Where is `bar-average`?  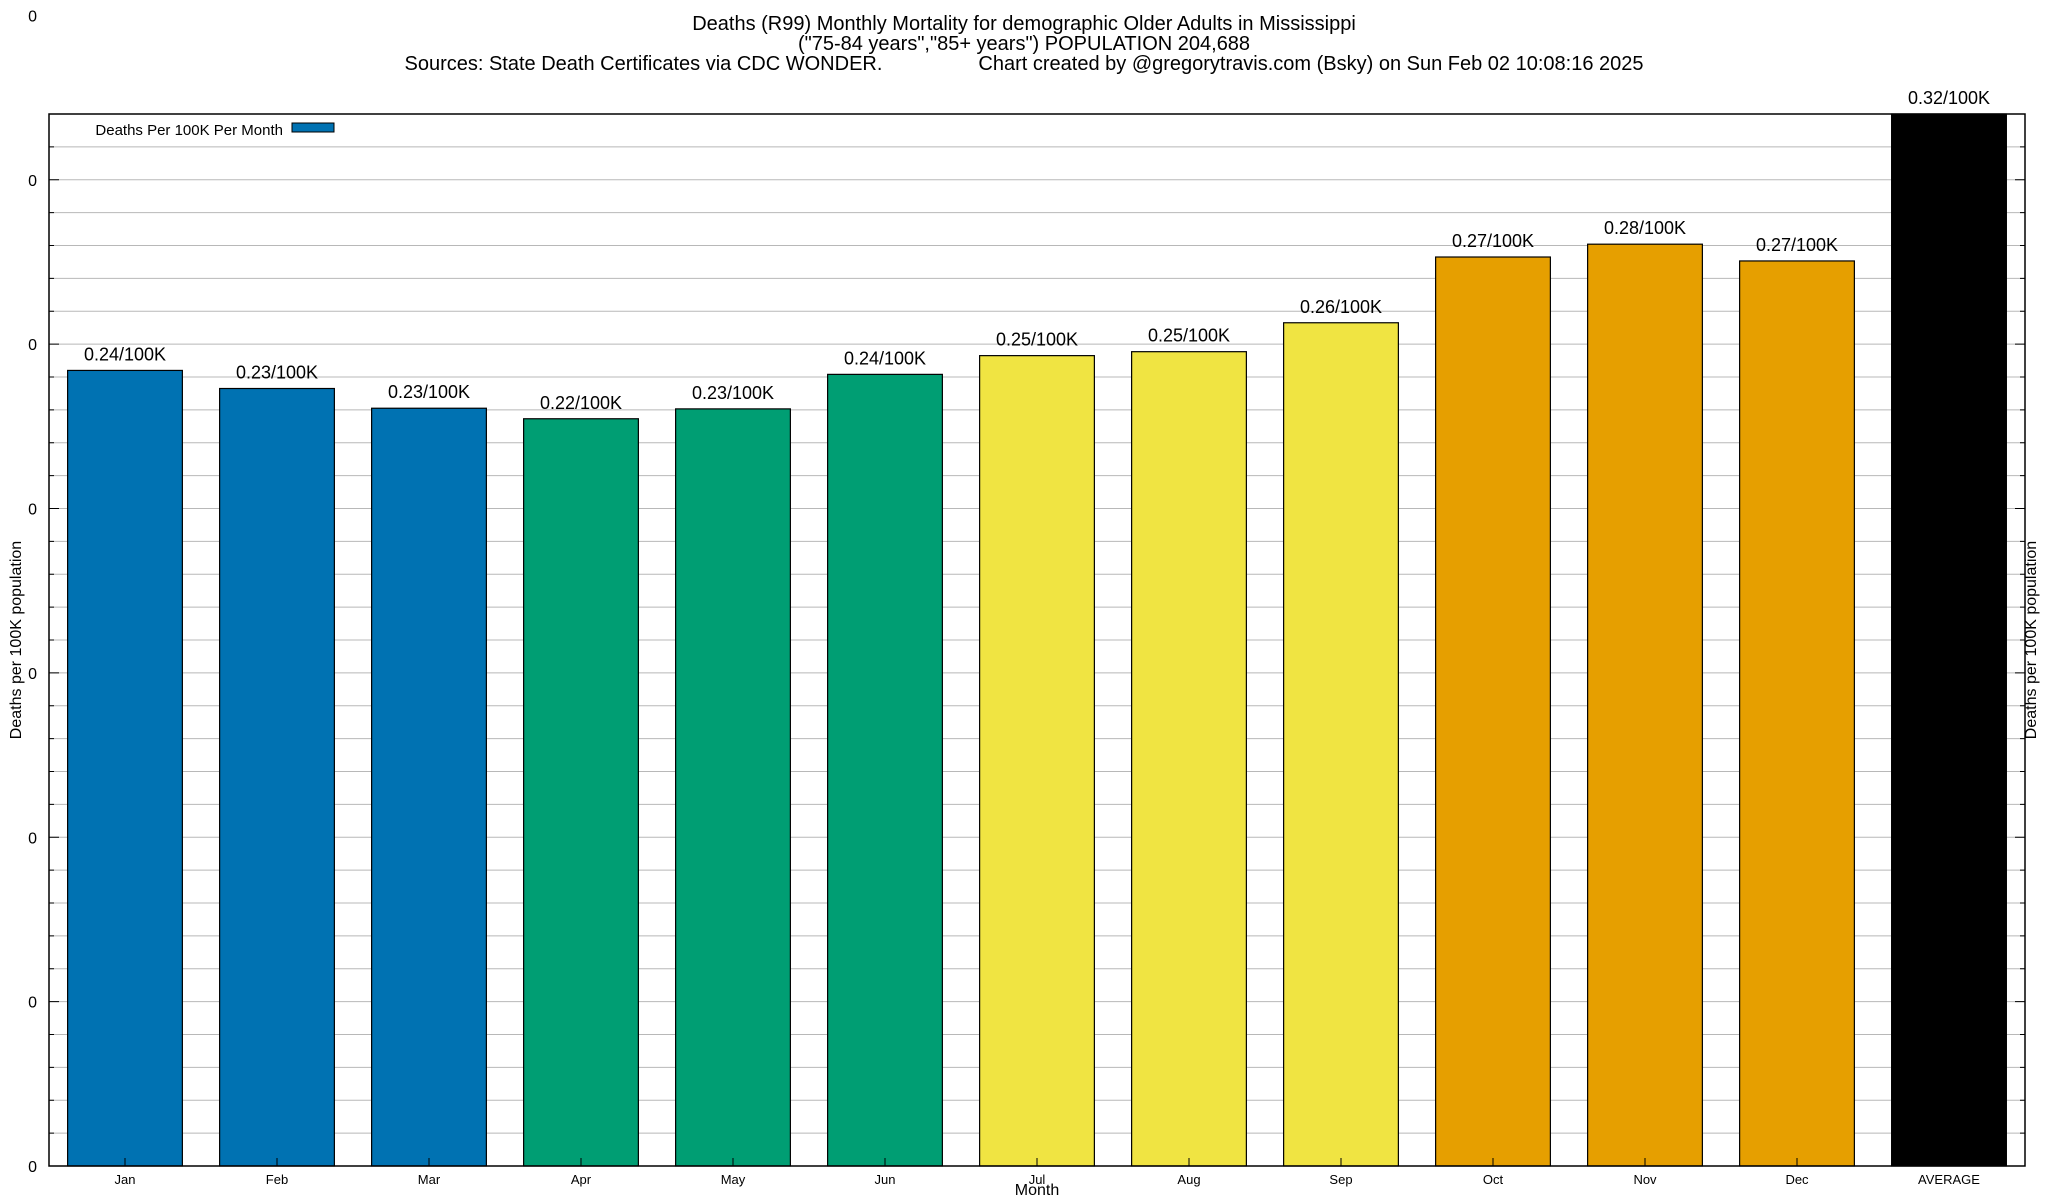
bar-average is located at coordinates (1949, 640).